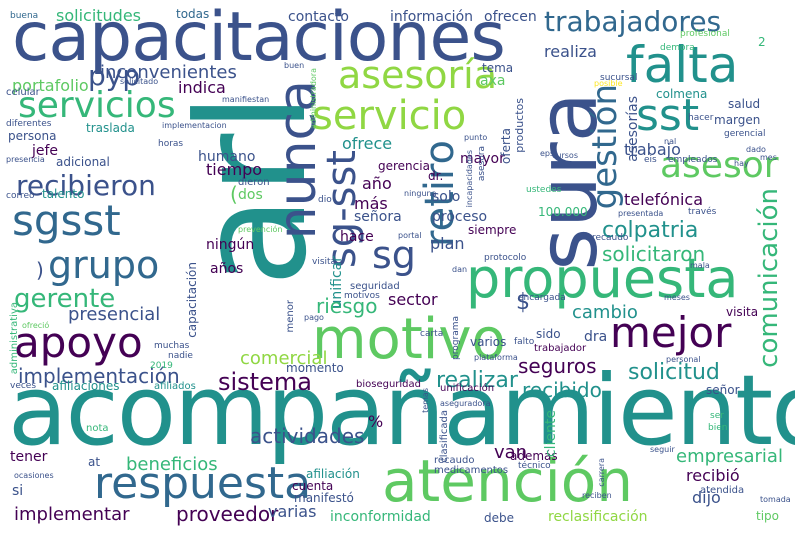 This screenshot has height=535, width=795. I want to click on word-dio: dio, so click(325, 200).